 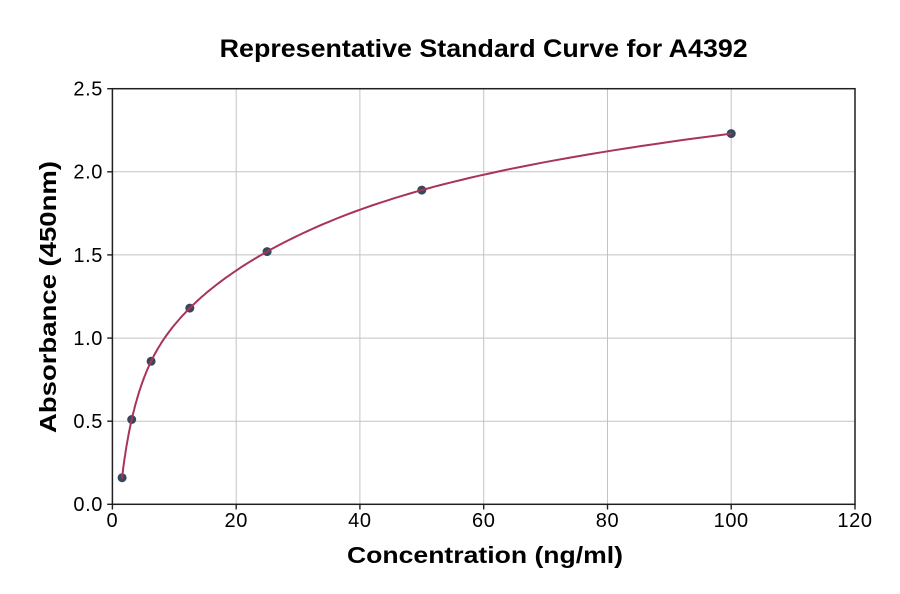 I want to click on svg-text: 60, so click(x=483, y=521).